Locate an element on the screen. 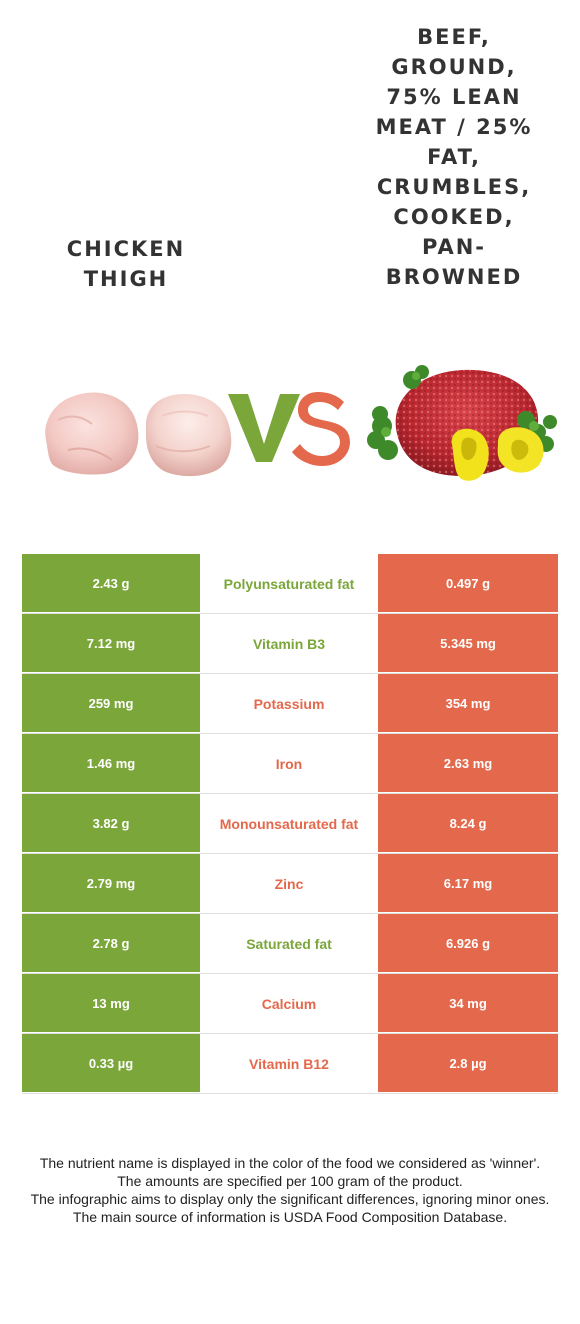 Image resolution: width=580 pixels, height=1324 pixels. table-row: 1.46 mg Iron 2.63 mg is located at coordinates (290, 764).